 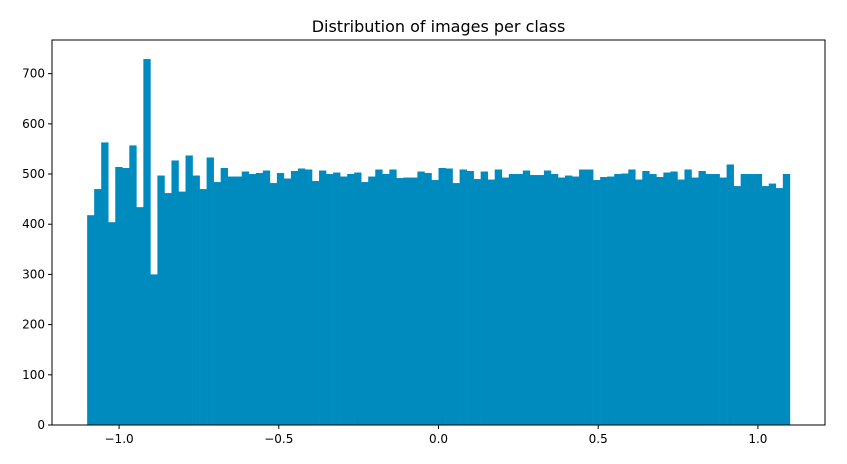 What do you see at coordinates (119, 439) in the screenshot?
I see `x-tick-label: −1.0` at bounding box center [119, 439].